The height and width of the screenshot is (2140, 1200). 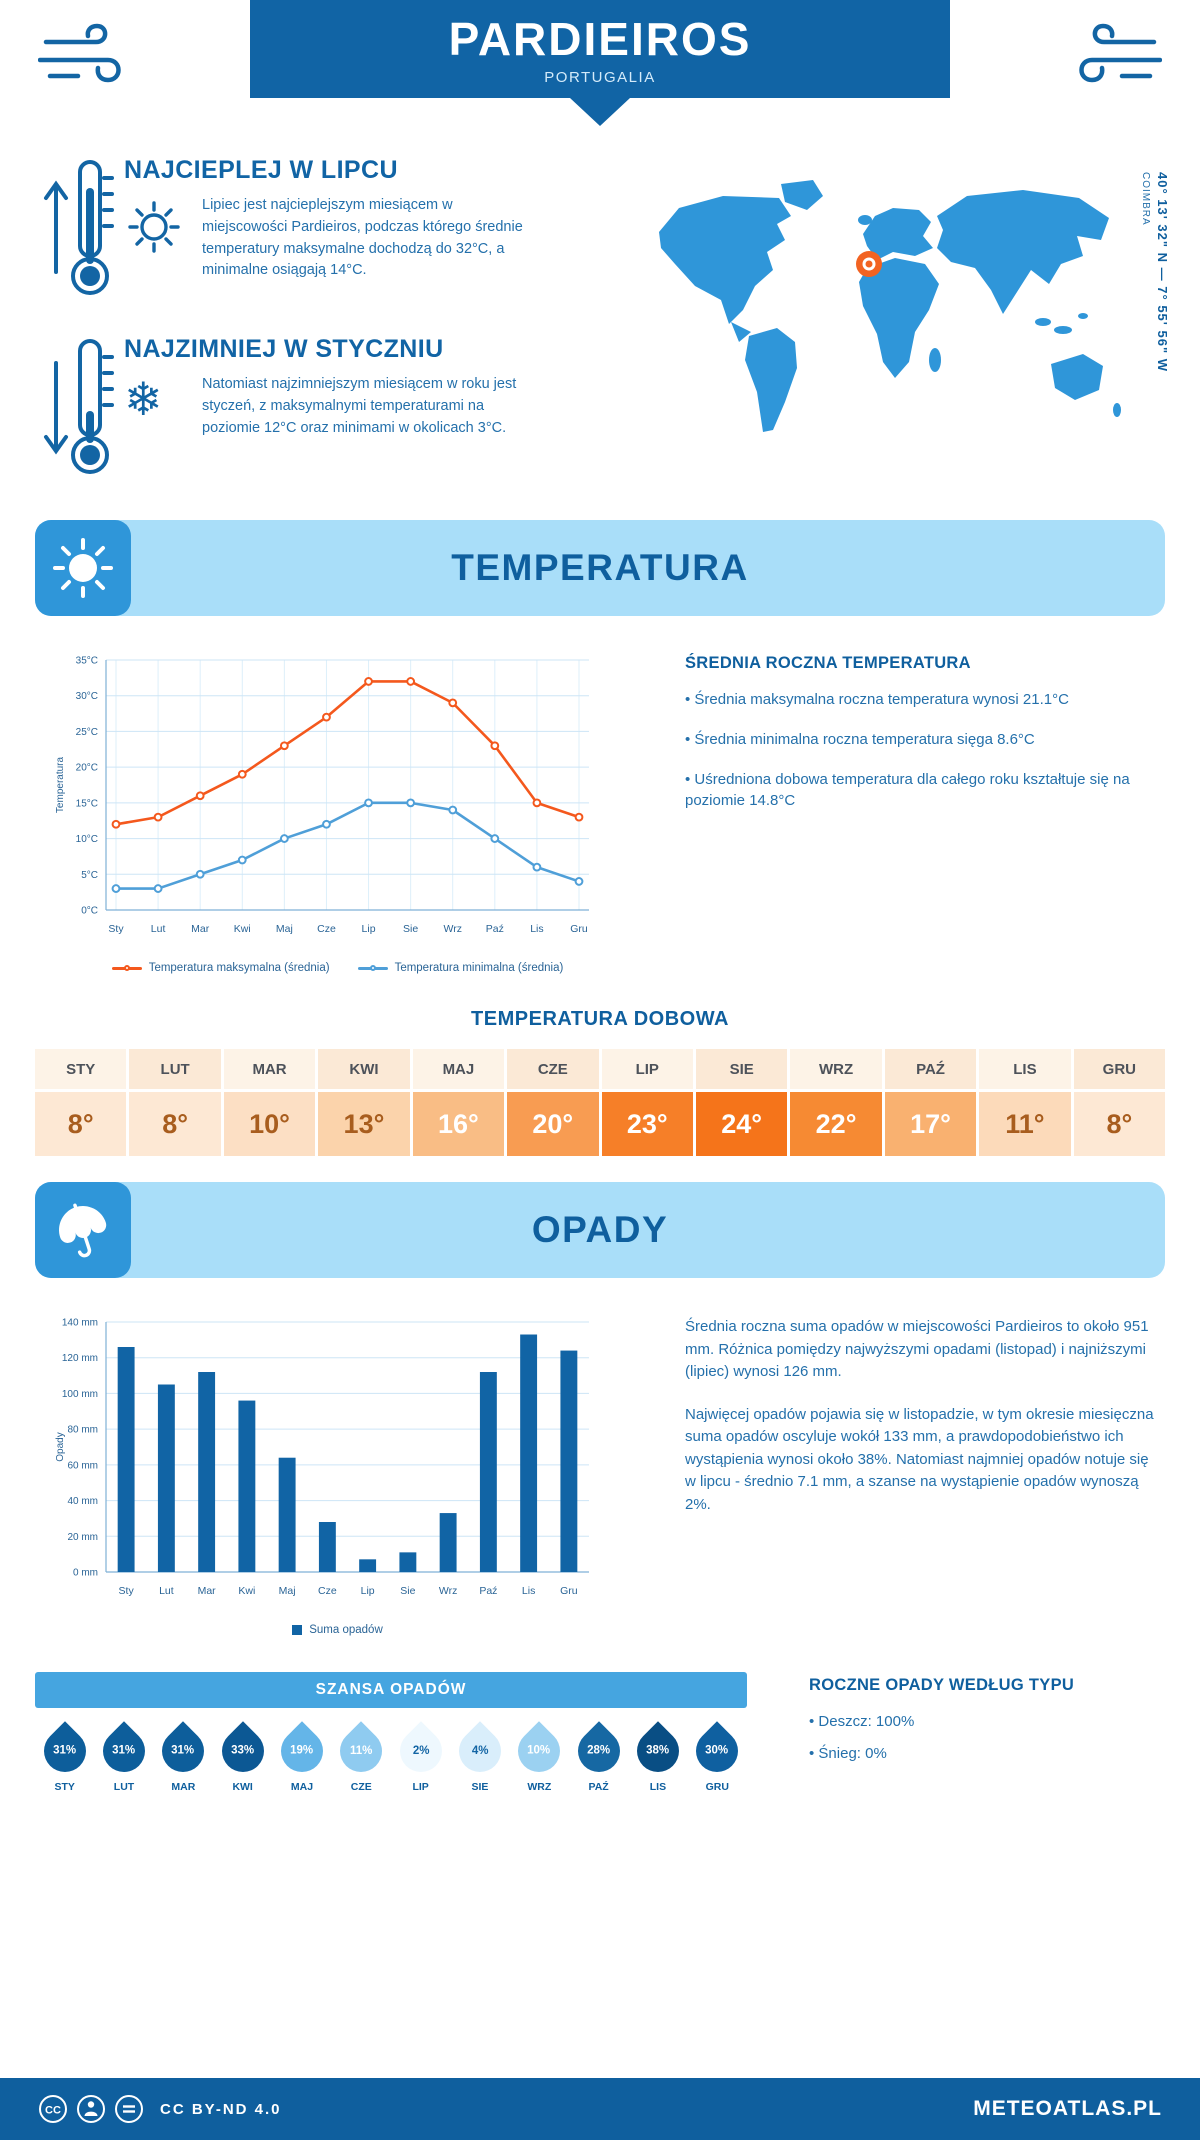 What do you see at coordinates (158, 929) in the screenshot?
I see `svg-text: Lut` at bounding box center [158, 929].